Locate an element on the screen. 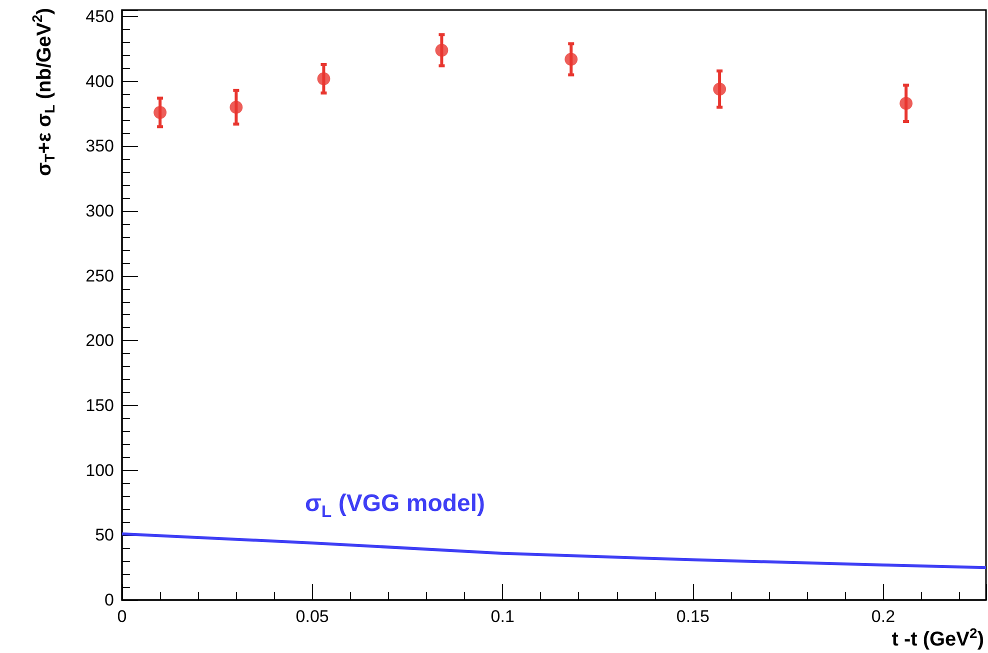  y-tick-label: 300 is located at coordinates (100, 210).